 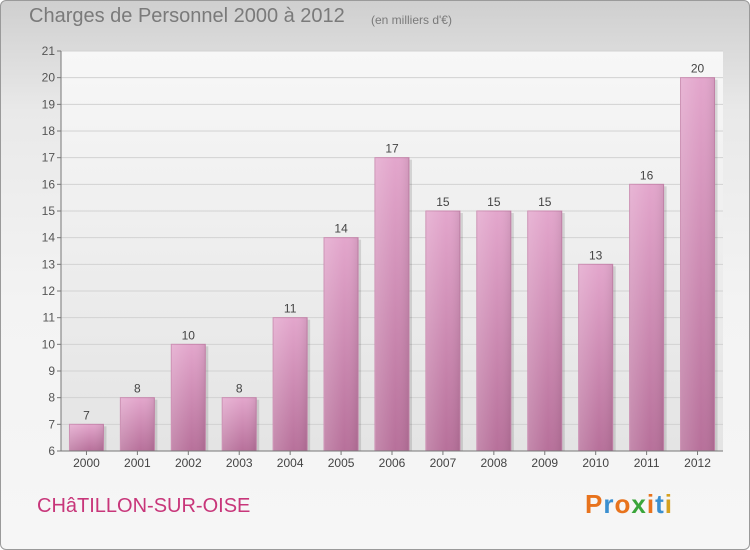 What do you see at coordinates (493, 463) in the screenshot?
I see `x-tick-label: 2008` at bounding box center [493, 463].